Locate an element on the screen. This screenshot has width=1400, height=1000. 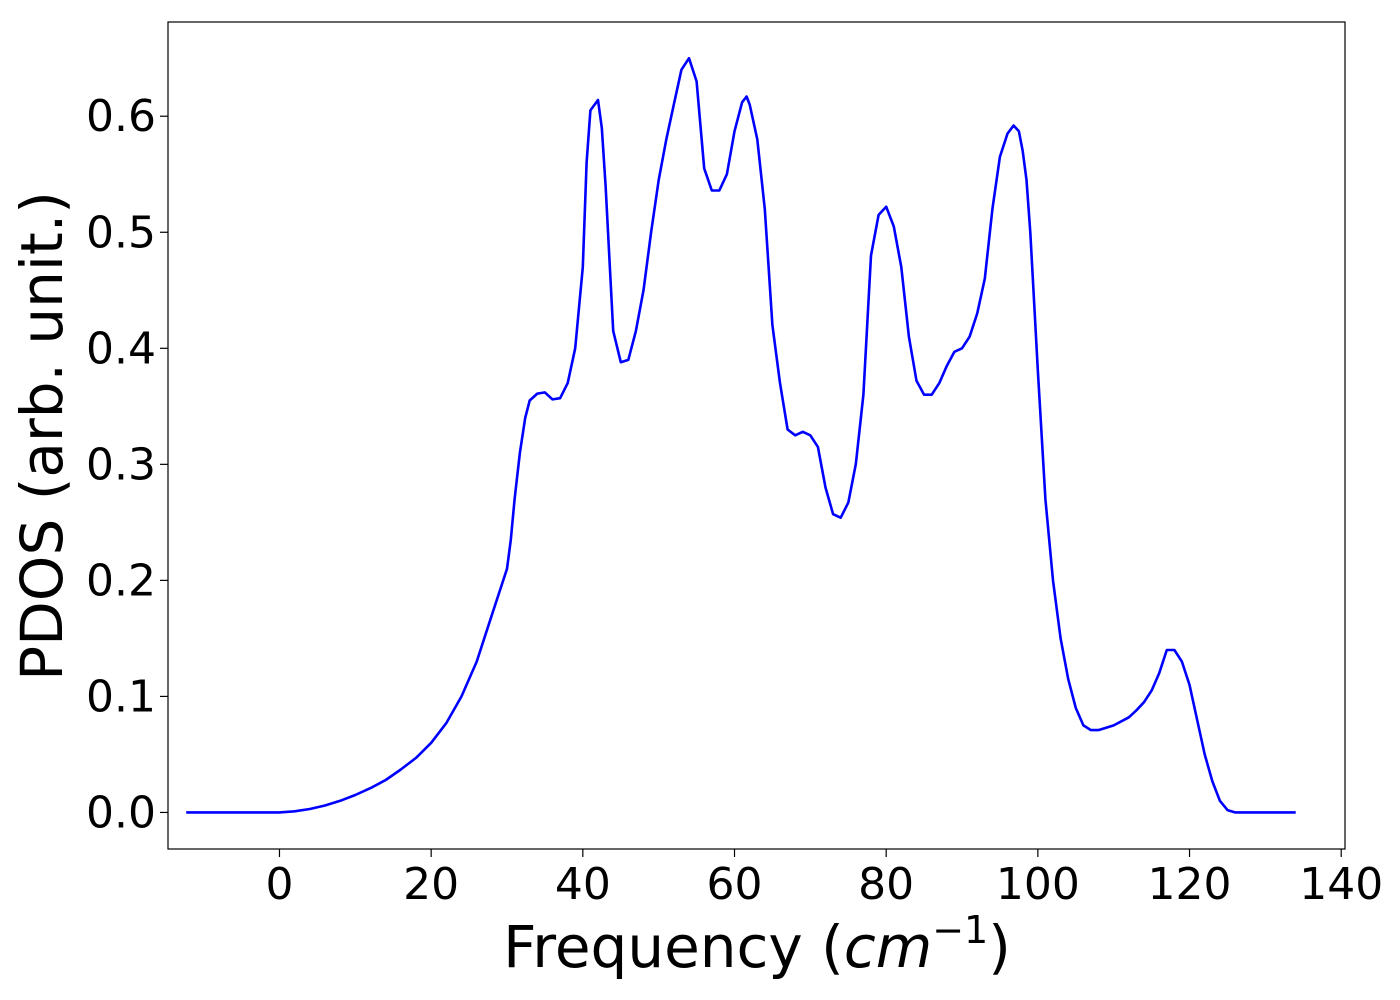
y-tick-label: 0.5 is located at coordinates (121, 232).